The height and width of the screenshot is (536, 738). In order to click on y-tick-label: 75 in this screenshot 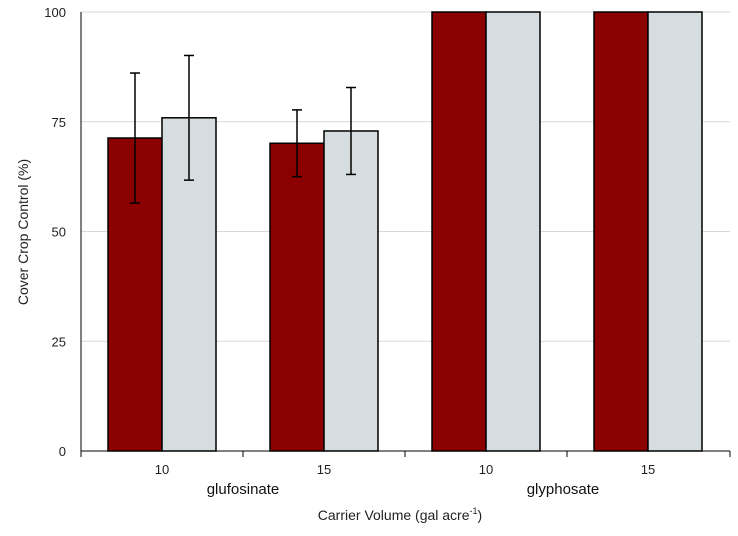, I will do `click(59, 122)`.